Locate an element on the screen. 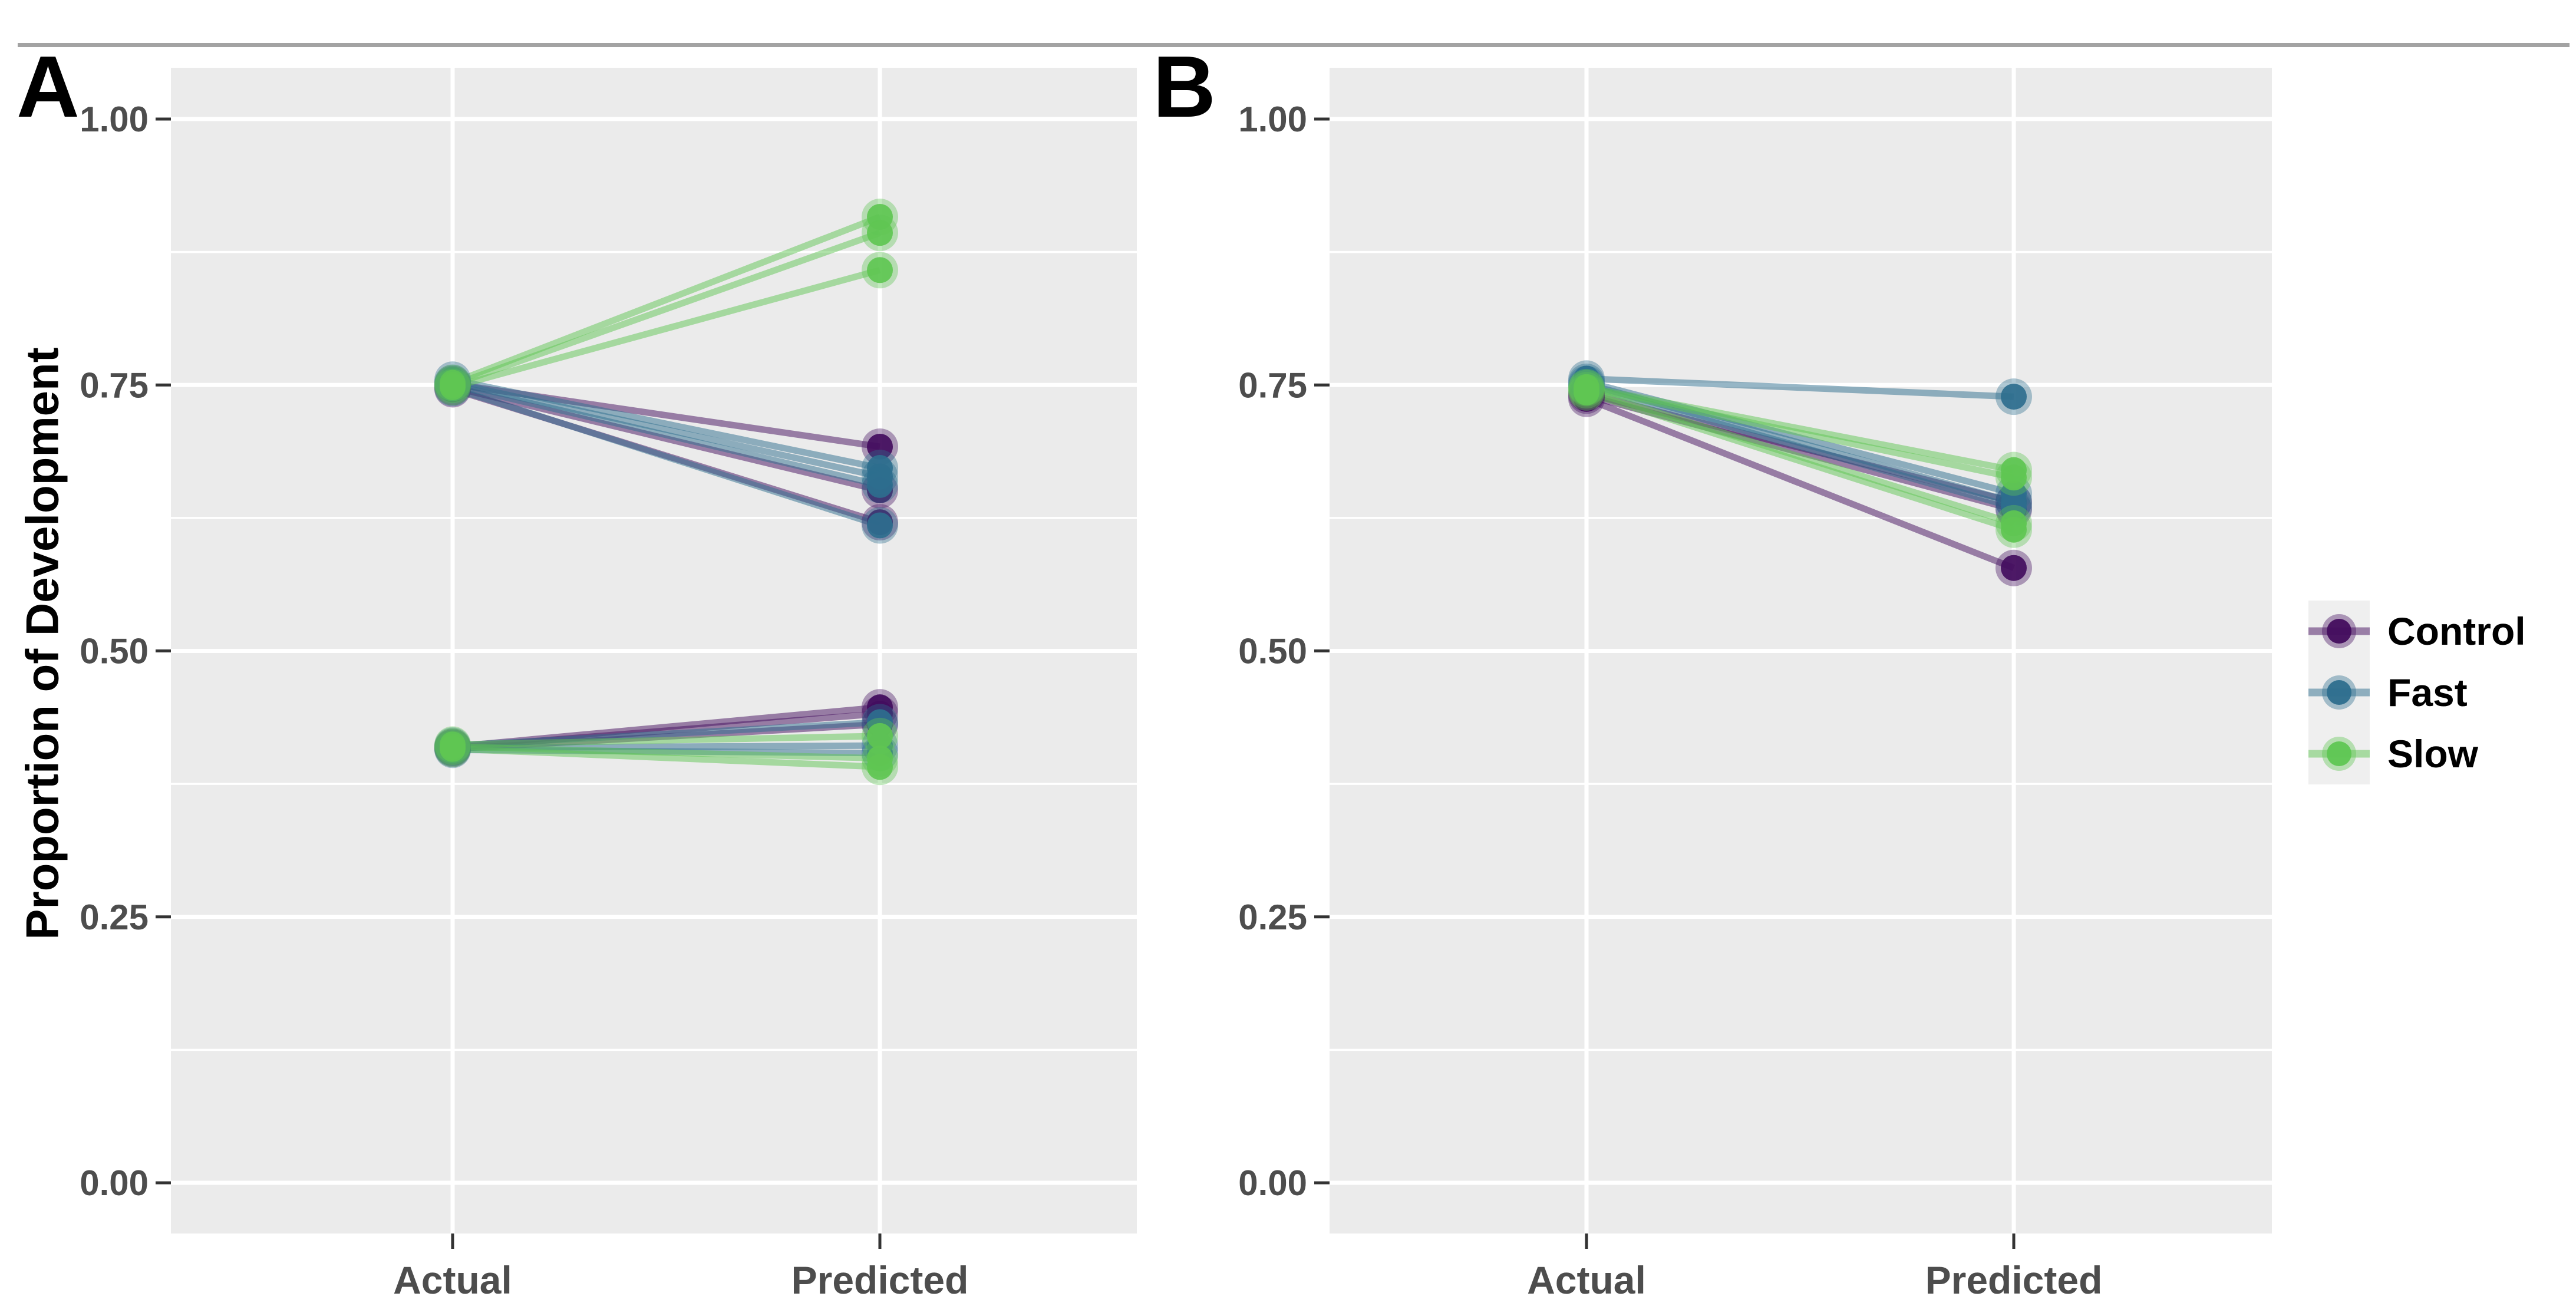 The width and height of the screenshot is (2576, 1316). control-key-icon is located at coordinates (2339, 631).